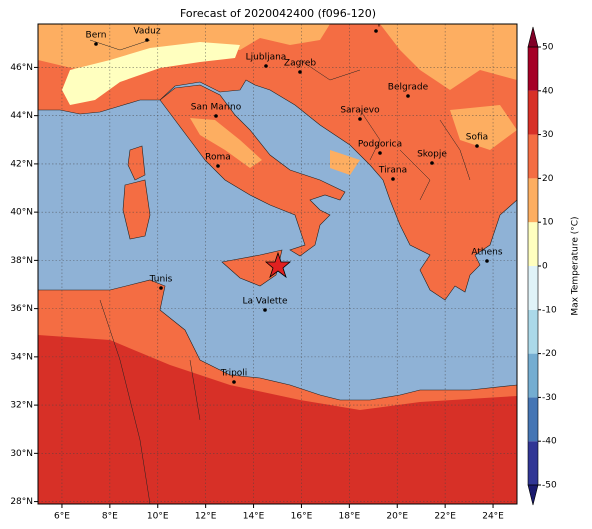 The height and width of the screenshot is (529, 592). I want to click on city-label: Vaduz, so click(146, 32).